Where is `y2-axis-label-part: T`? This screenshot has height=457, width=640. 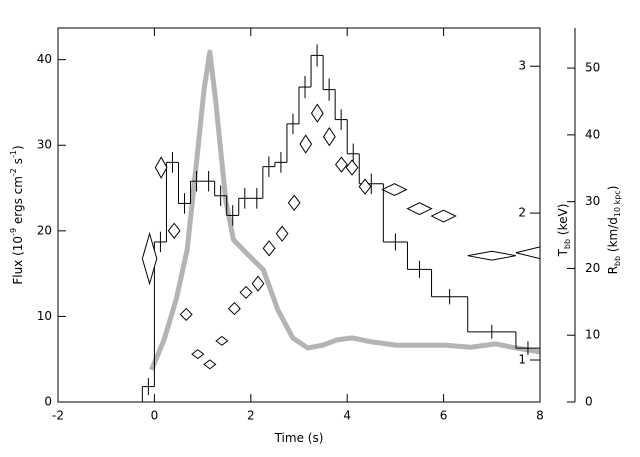 y2-axis-label-part: T is located at coordinates (563, 252).